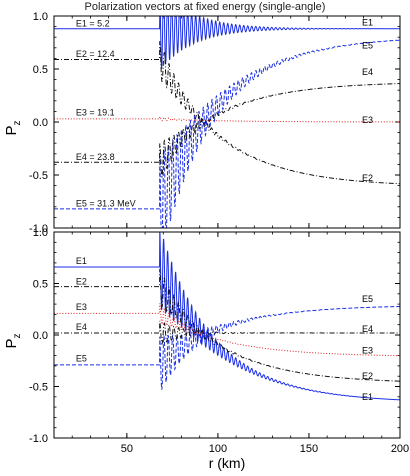 This screenshot has height=476, width=410. What do you see at coordinates (93, 23) in the screenshot?
I see `annotation: E1 = 5.2` at bounding box center [93, 23].